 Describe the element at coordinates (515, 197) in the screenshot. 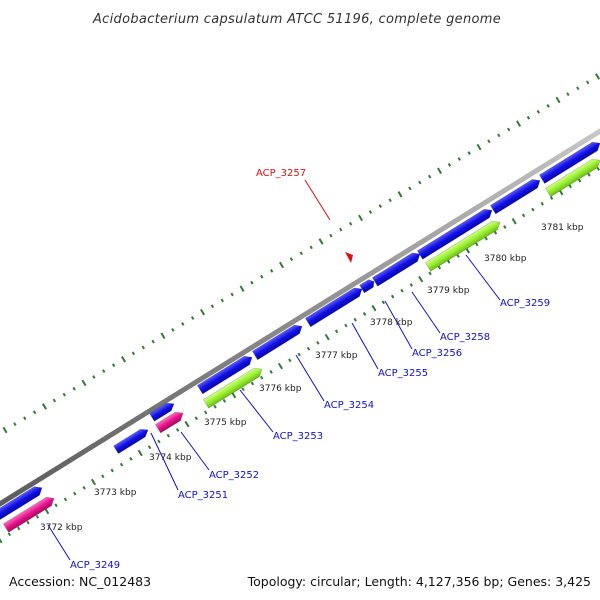

I see `gene-forward-a-shape` at that location.